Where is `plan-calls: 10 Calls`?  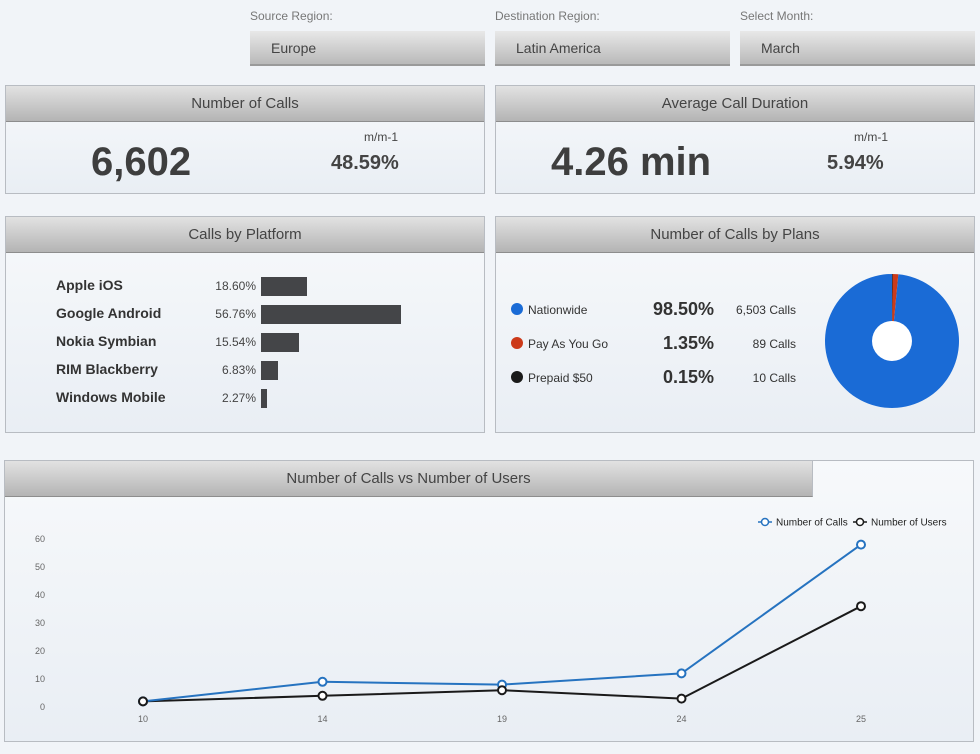
plan-calls: 10 Calls is located at coordinates (774, 378).